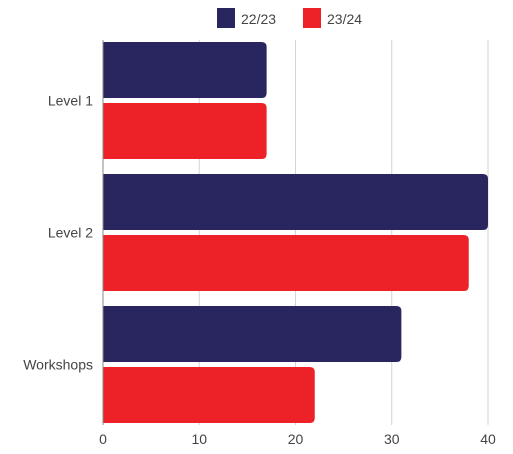 The width and height of the screenshot is (513, 454). I want to click on x-tick-label: 30, so click(392, 439).